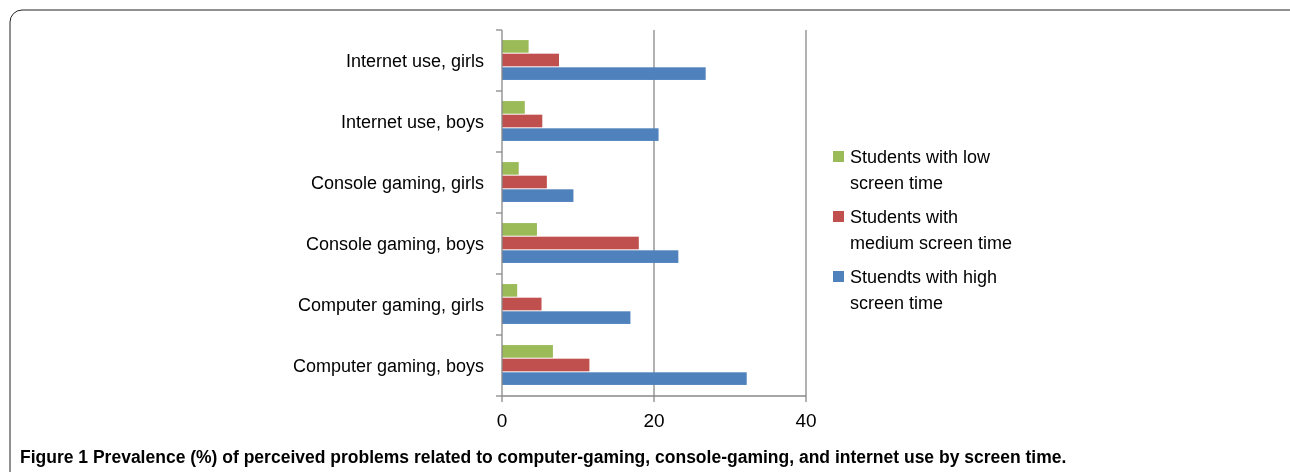 This screenshot has width=1290, height=472. What do you see at coordinates (414, 60) in the screenshot?
I see `y-tick-label: Internet use, girls` at bounding box center [414, 60].